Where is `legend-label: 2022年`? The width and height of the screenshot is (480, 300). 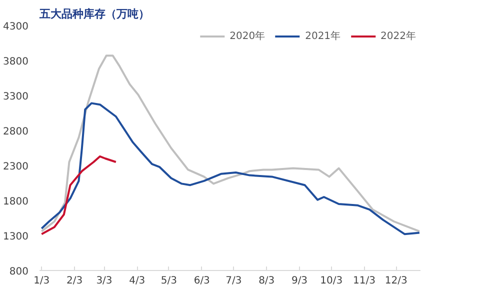 legend-label: 2022年 is located at coordinates (398, 36).